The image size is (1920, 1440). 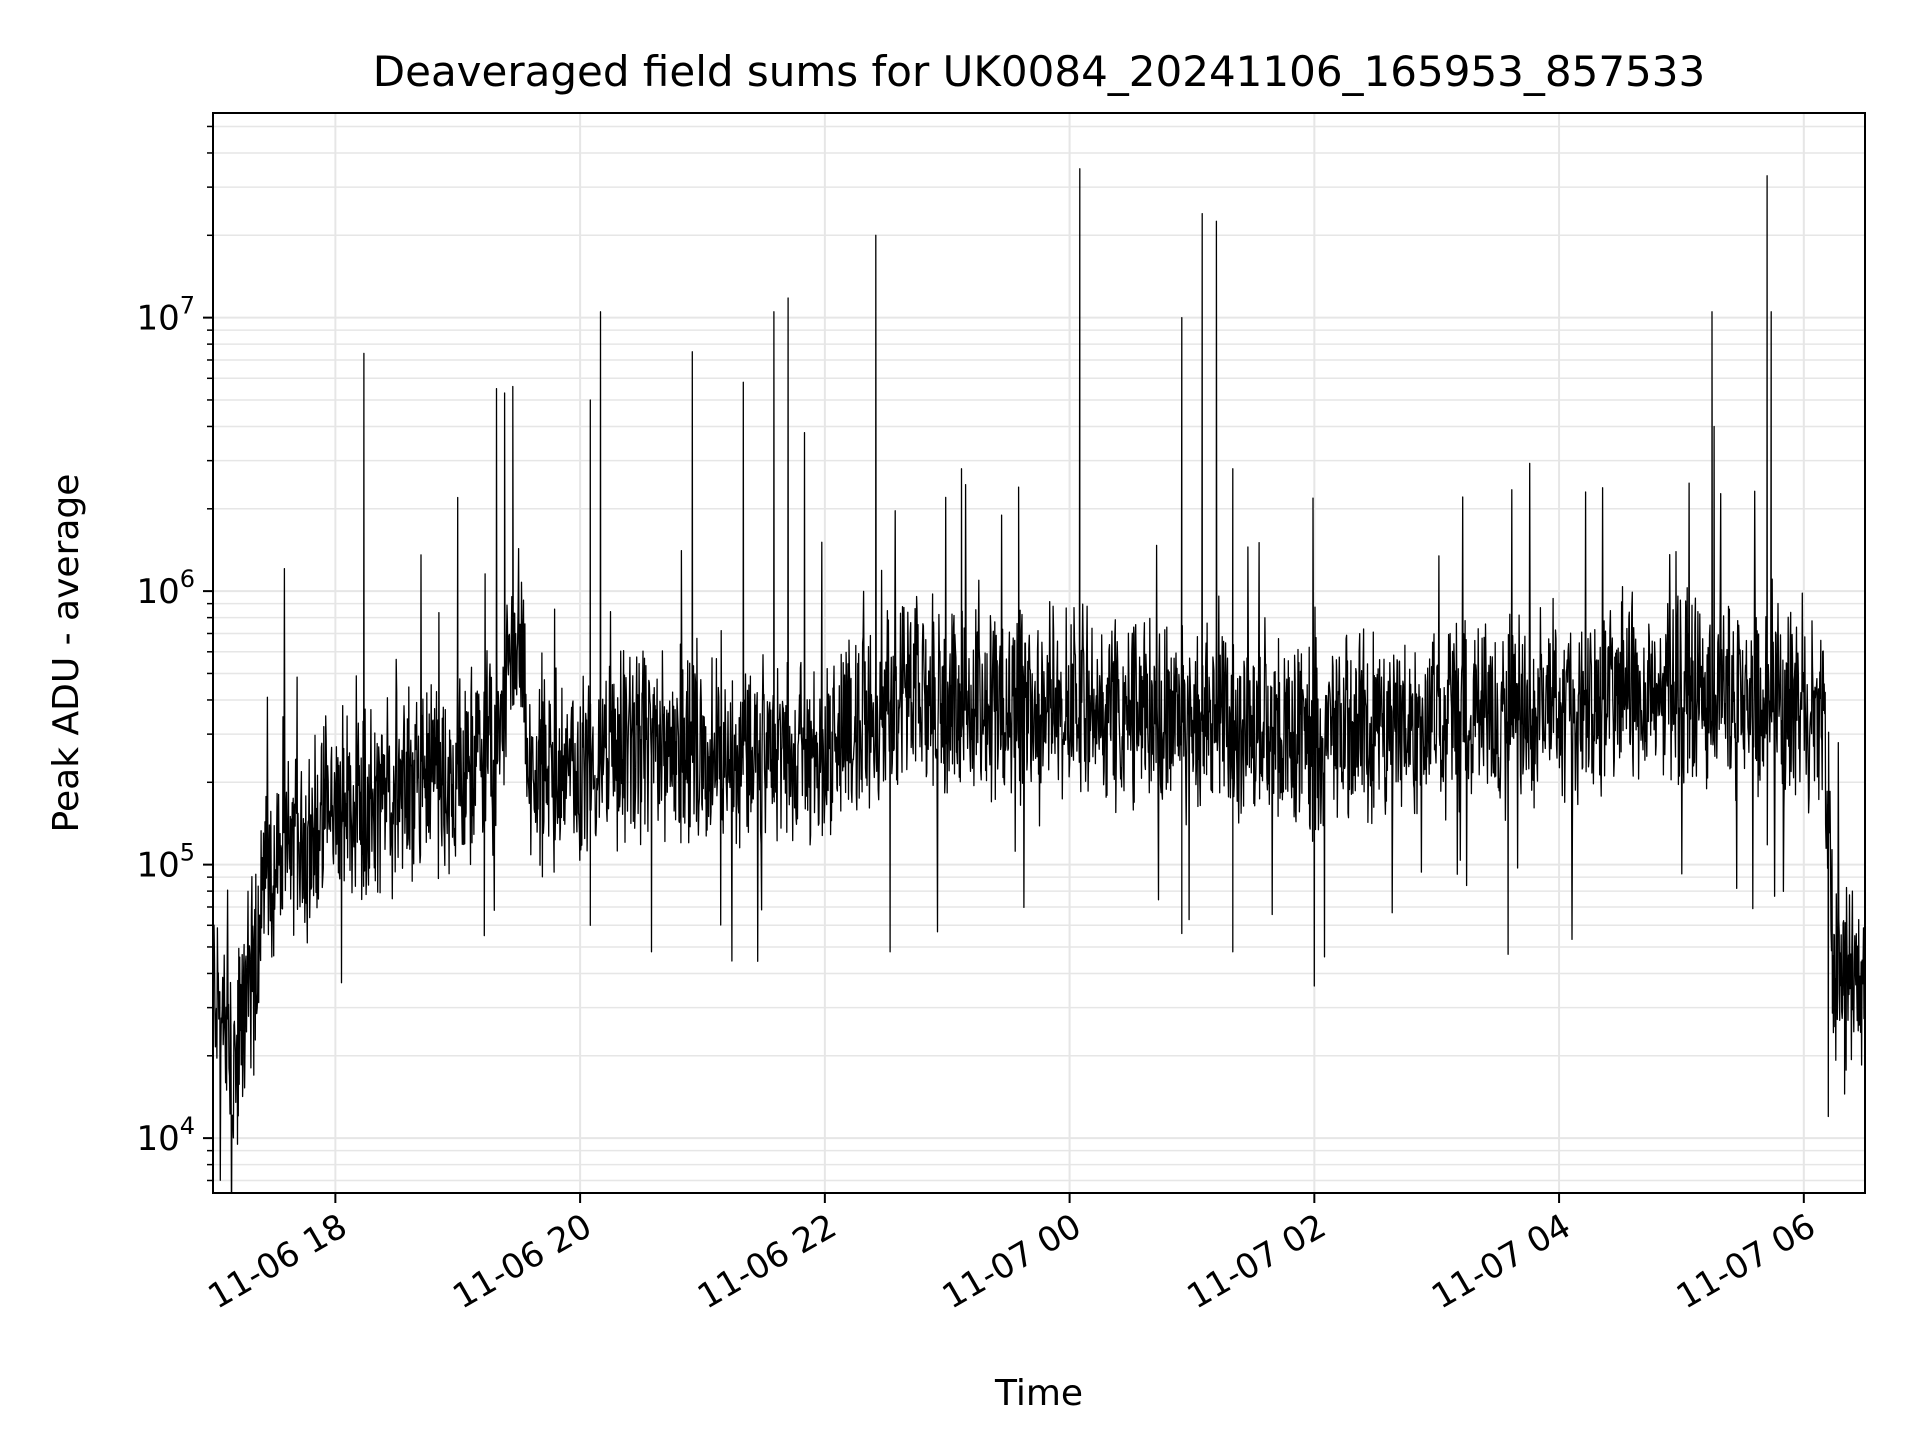 I want to click on y-tick-exponent: 4, so click(x=187, y=1126).